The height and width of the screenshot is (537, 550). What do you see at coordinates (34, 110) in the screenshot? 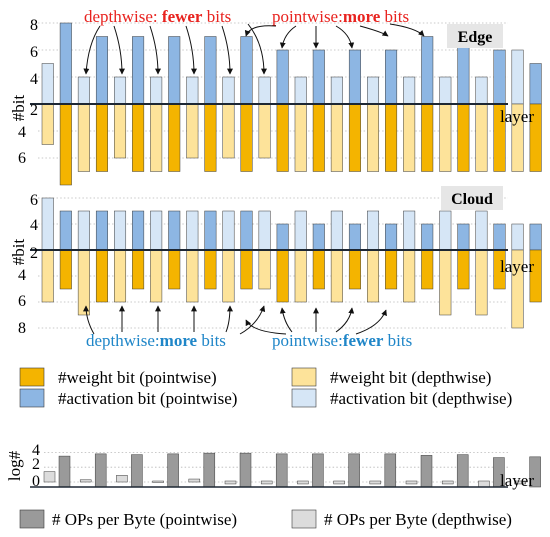
I see `edge-ytick-2: 2` at bounding box center [34, 110].